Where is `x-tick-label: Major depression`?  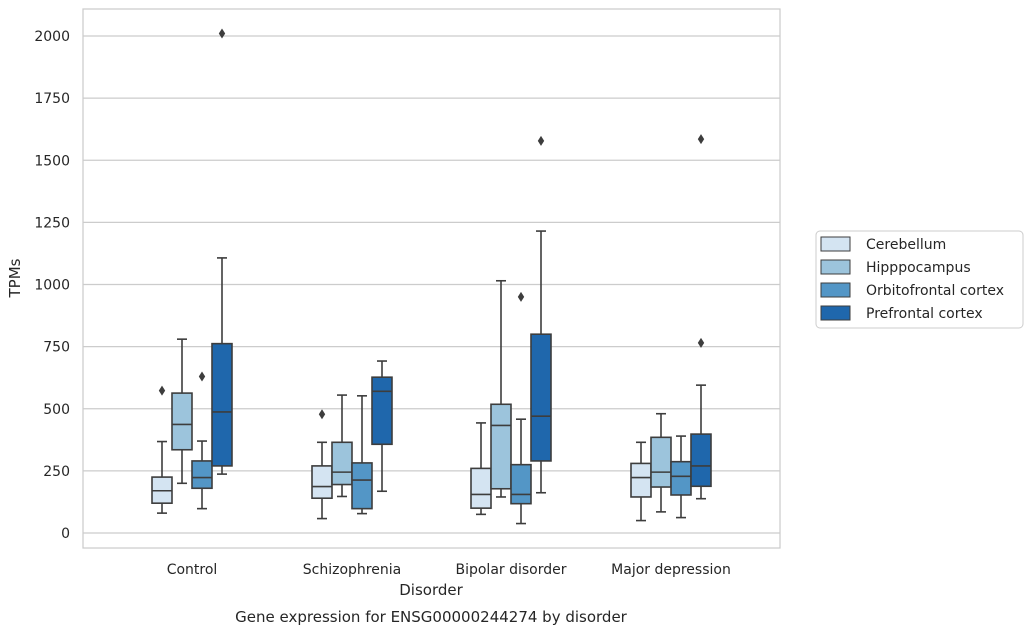 x-tick-label: Major depression is located at coordinates (671, 570).